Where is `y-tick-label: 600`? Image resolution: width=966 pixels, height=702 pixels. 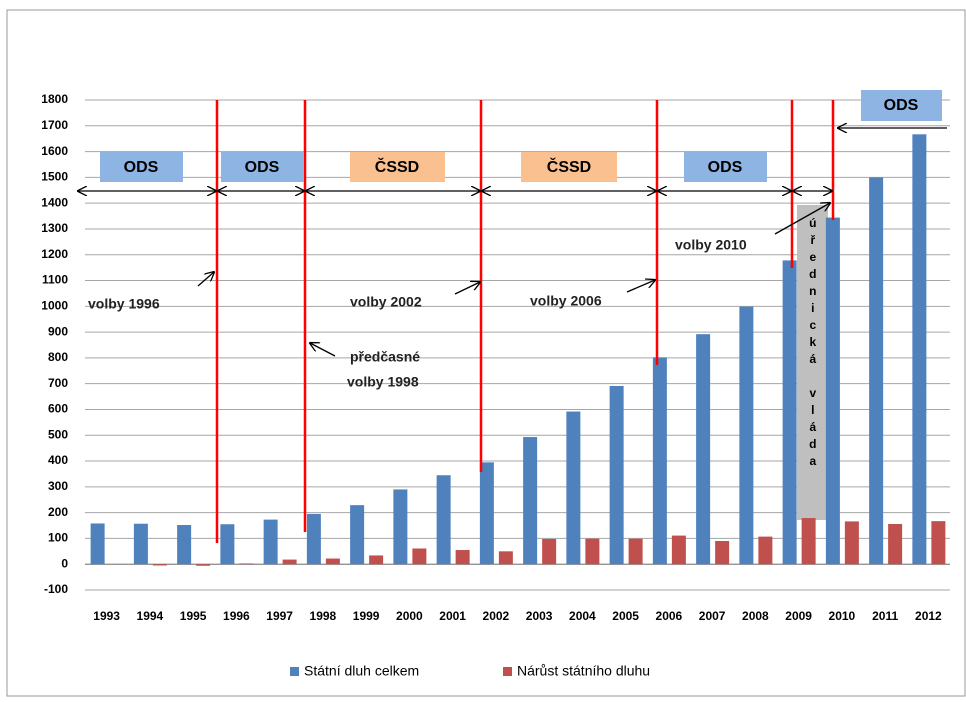
y-tick-label: 600 is located at coordinates (58, 409).